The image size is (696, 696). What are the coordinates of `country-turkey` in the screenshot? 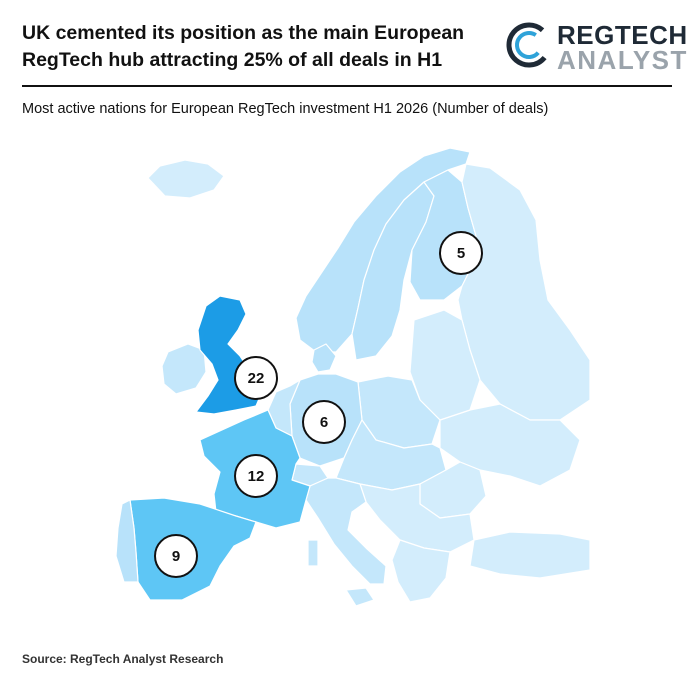 It's located at (530, 555).